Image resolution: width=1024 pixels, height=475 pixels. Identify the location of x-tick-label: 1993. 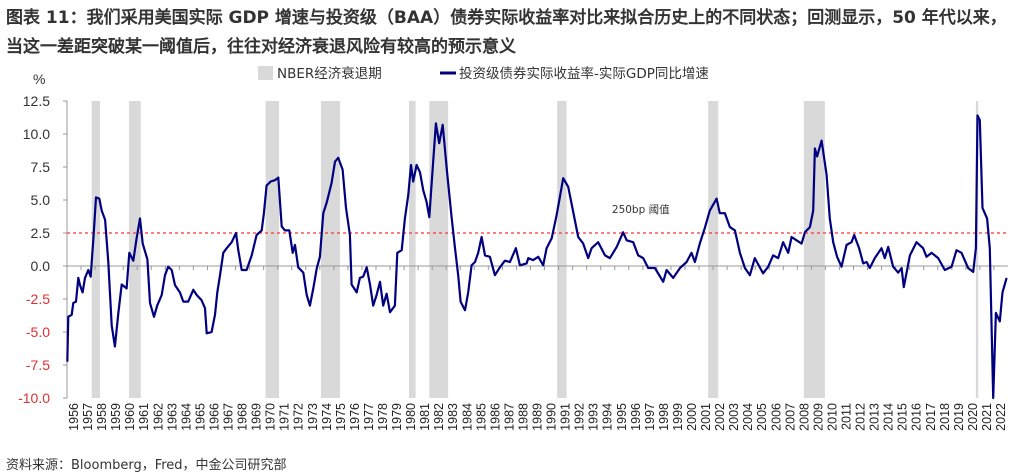
(594, 417).